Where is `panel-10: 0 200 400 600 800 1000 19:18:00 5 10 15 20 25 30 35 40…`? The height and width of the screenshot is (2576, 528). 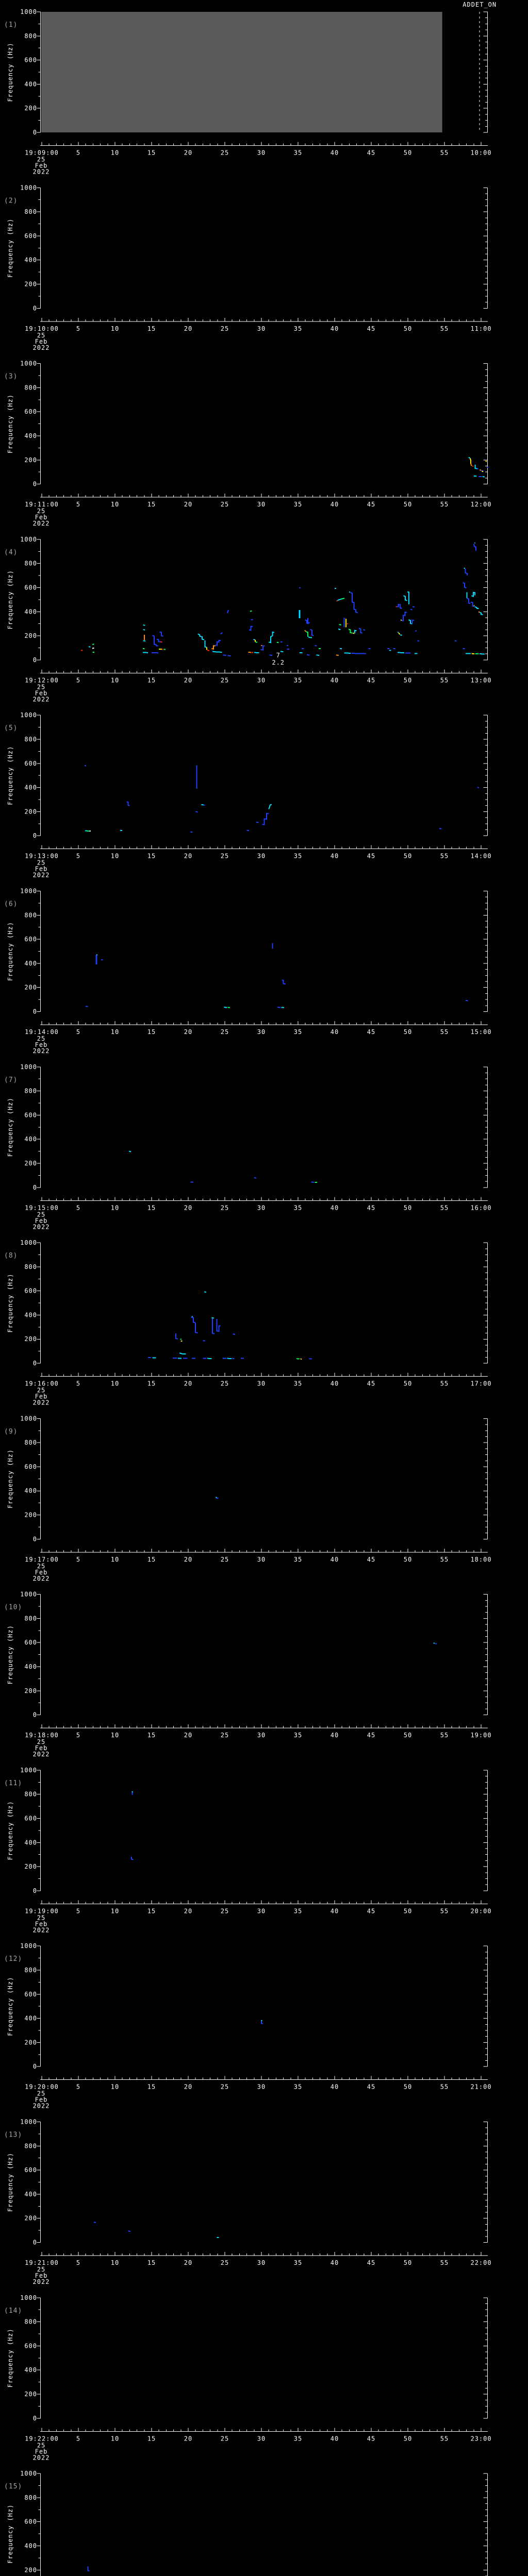 panel-10: 0 200 400 600 800 1000 19:18:00 5 10 15 20 25 30 35 40… is located at coordinates (247, 1674).